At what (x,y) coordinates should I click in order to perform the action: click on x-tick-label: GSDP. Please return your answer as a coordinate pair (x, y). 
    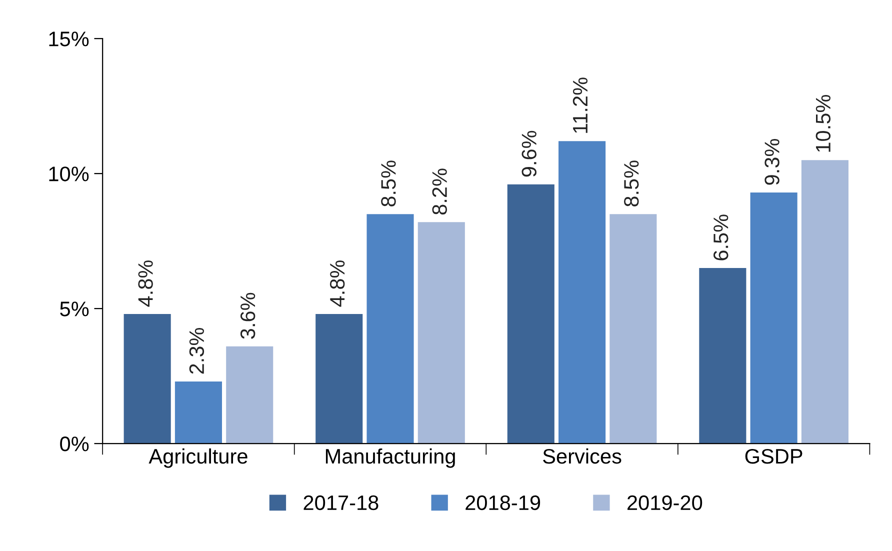
    Looking at the image, I should click on (773, 456).